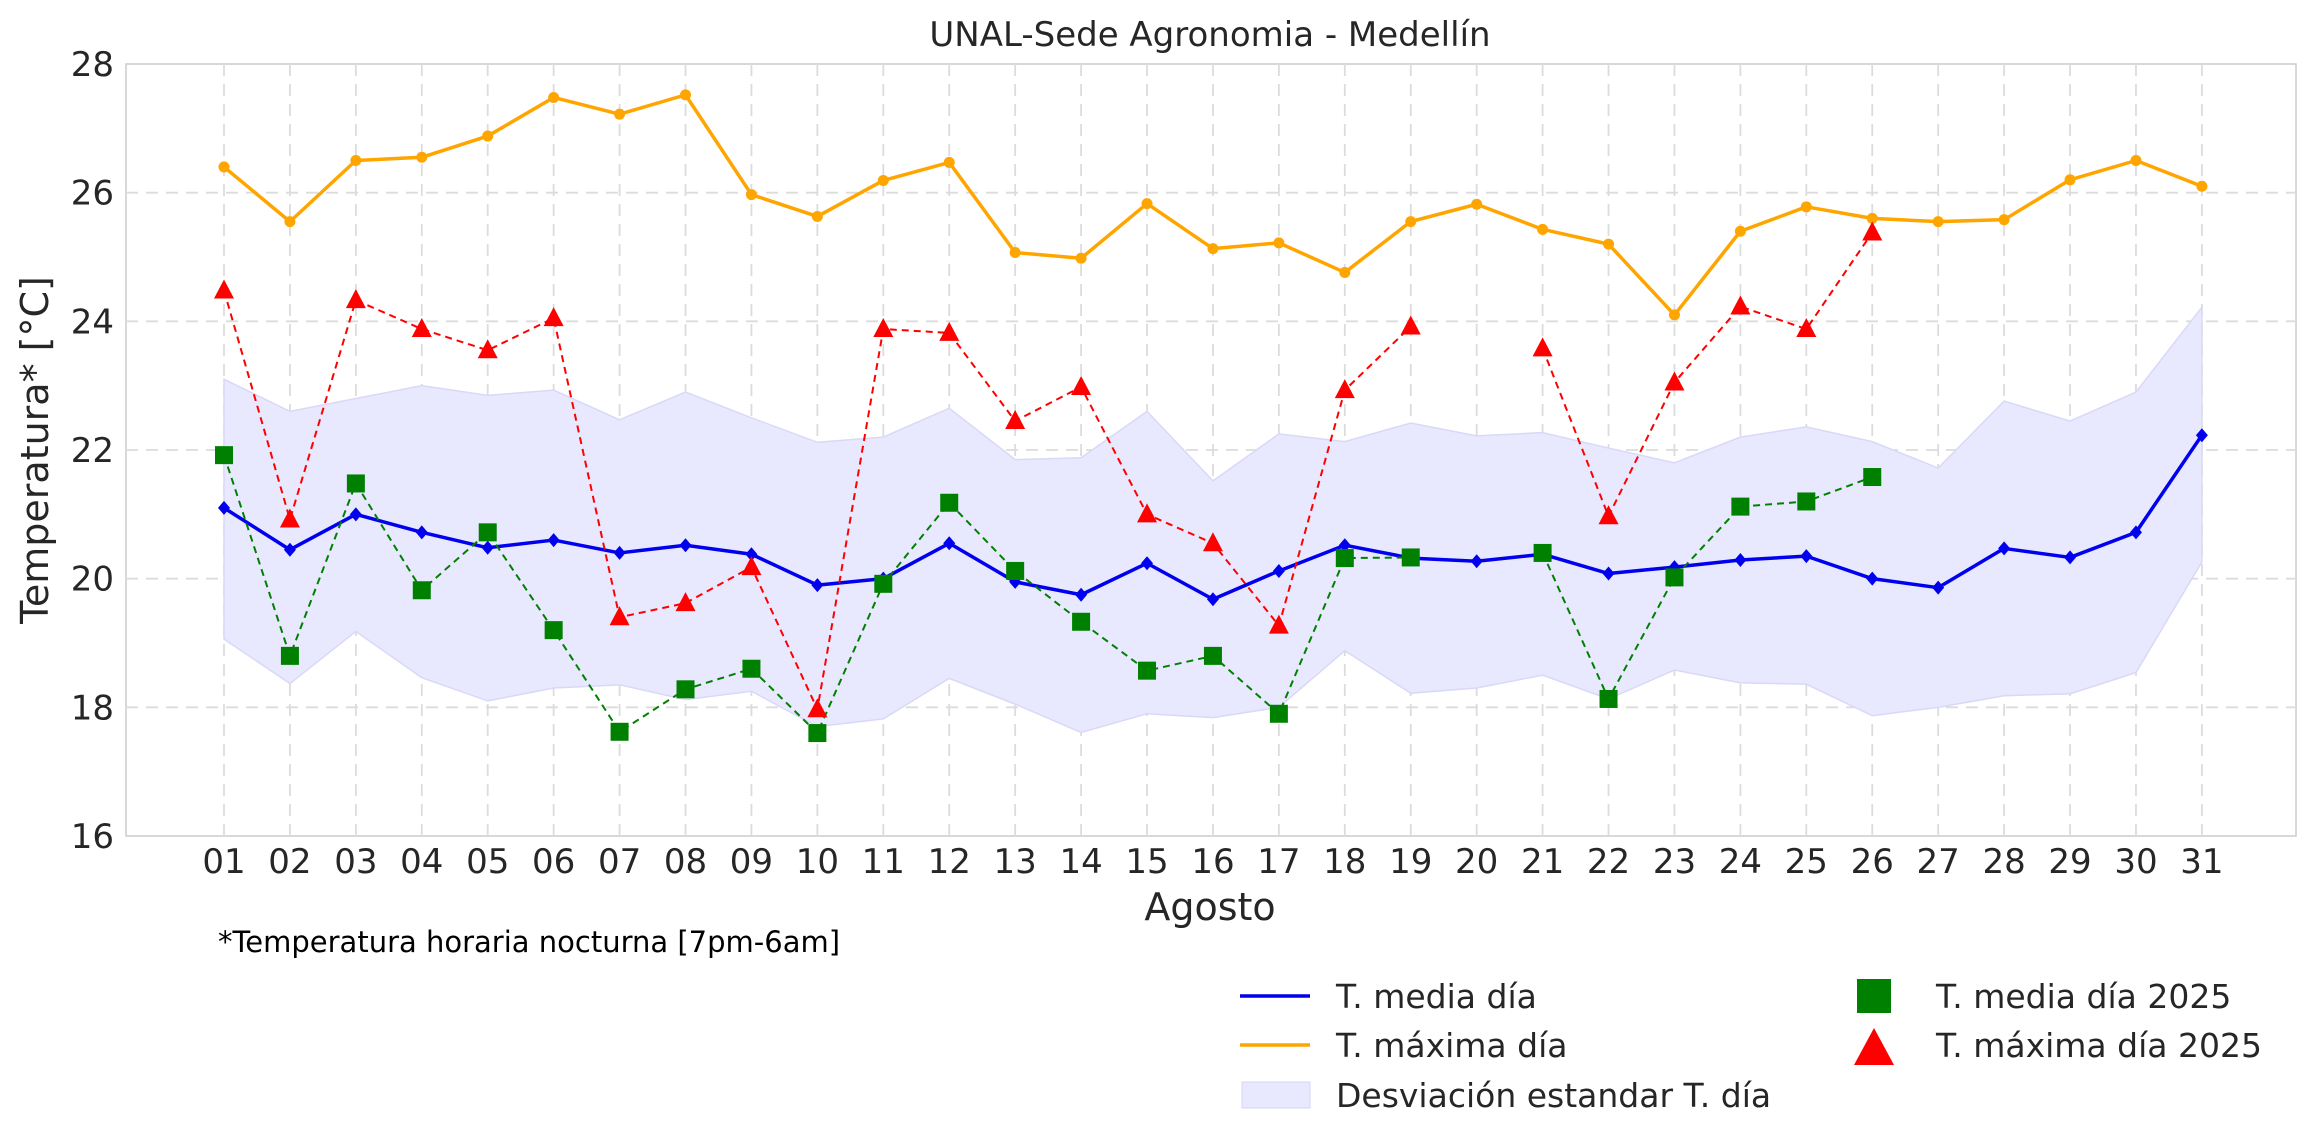  Describe the element at coordinates (2098, 1045) in the screenshot. I see `legend-label-maxima-2025: T. máxima día 2025` at that location.